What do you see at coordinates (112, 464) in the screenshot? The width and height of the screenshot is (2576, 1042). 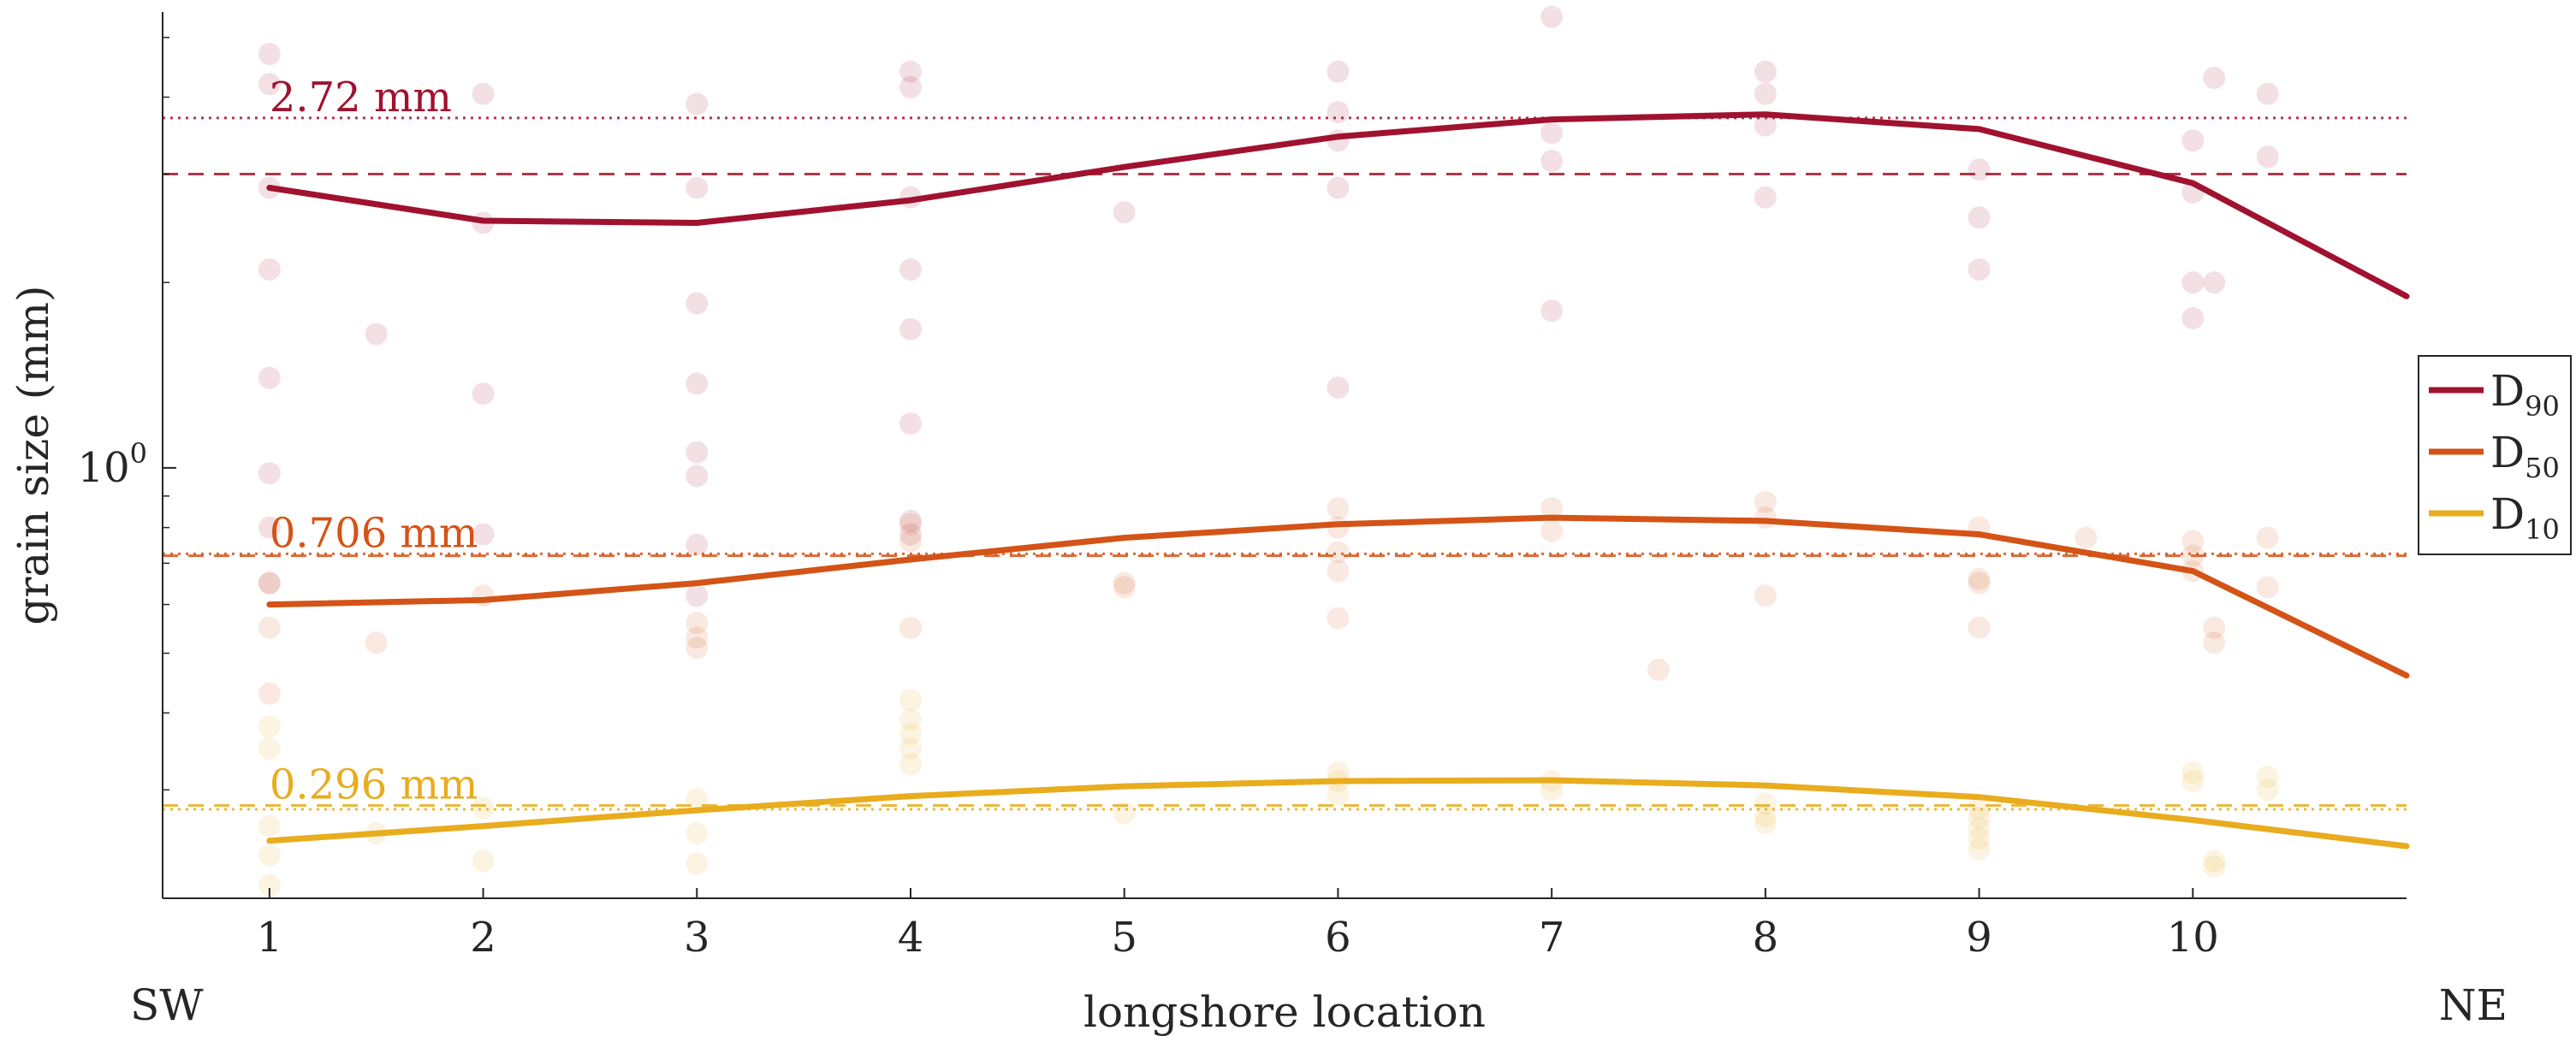 I see `y-tick-label: 100` at bounding box center [112, 464].